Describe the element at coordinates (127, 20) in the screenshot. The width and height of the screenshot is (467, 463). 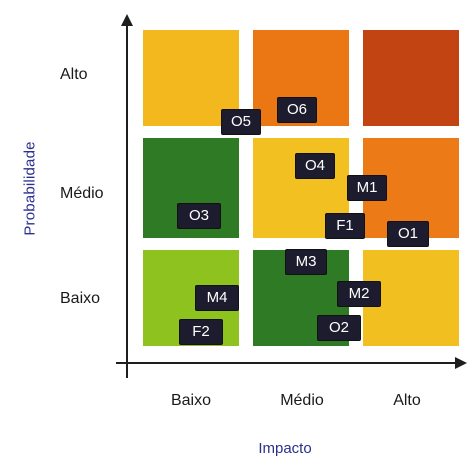
I see `y-axis-arrow-icon` at that location.